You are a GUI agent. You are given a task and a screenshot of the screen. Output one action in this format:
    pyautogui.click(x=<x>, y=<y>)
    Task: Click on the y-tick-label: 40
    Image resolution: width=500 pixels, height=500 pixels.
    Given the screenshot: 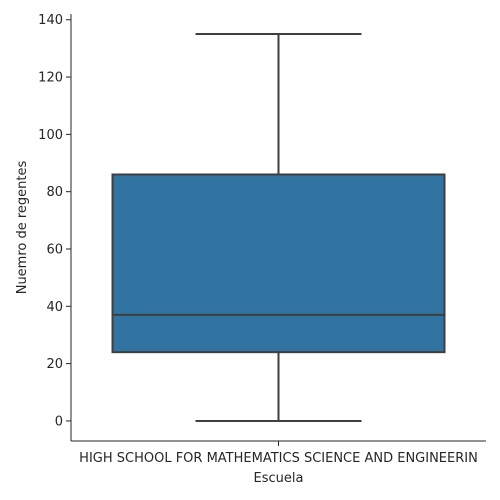 What is the action you would take?
    pyautogui.click(x=54, y=307)
    